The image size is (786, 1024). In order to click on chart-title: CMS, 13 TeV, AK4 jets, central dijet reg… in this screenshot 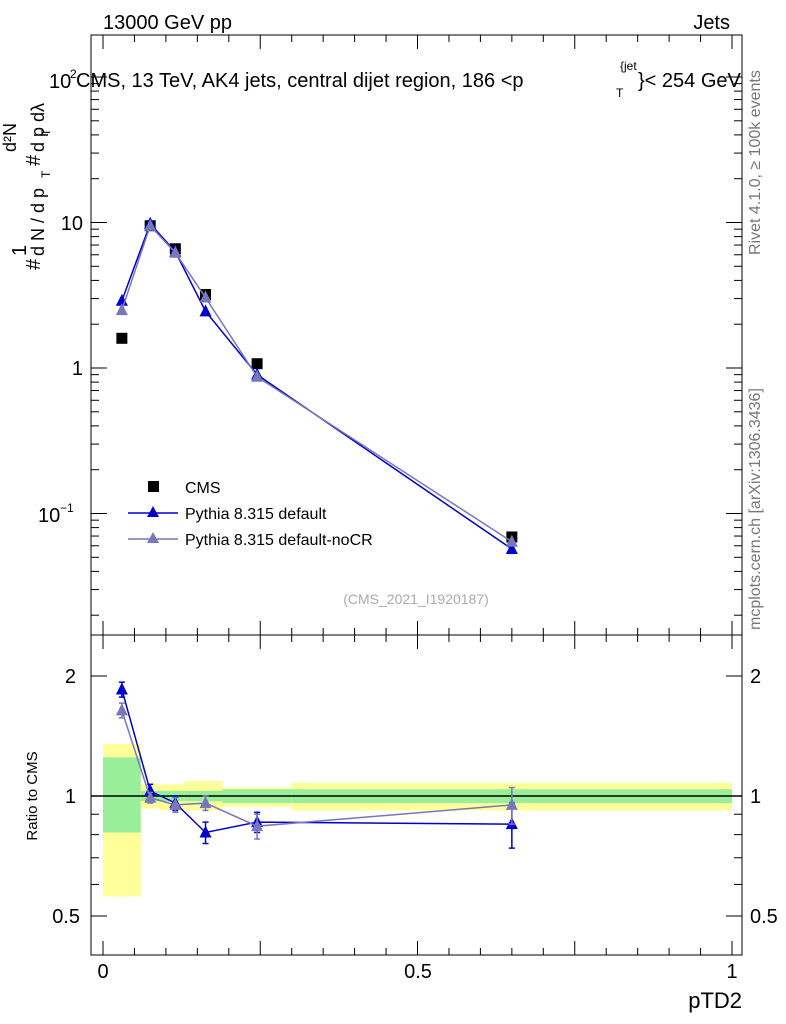, I will do `click(409, 79)`.